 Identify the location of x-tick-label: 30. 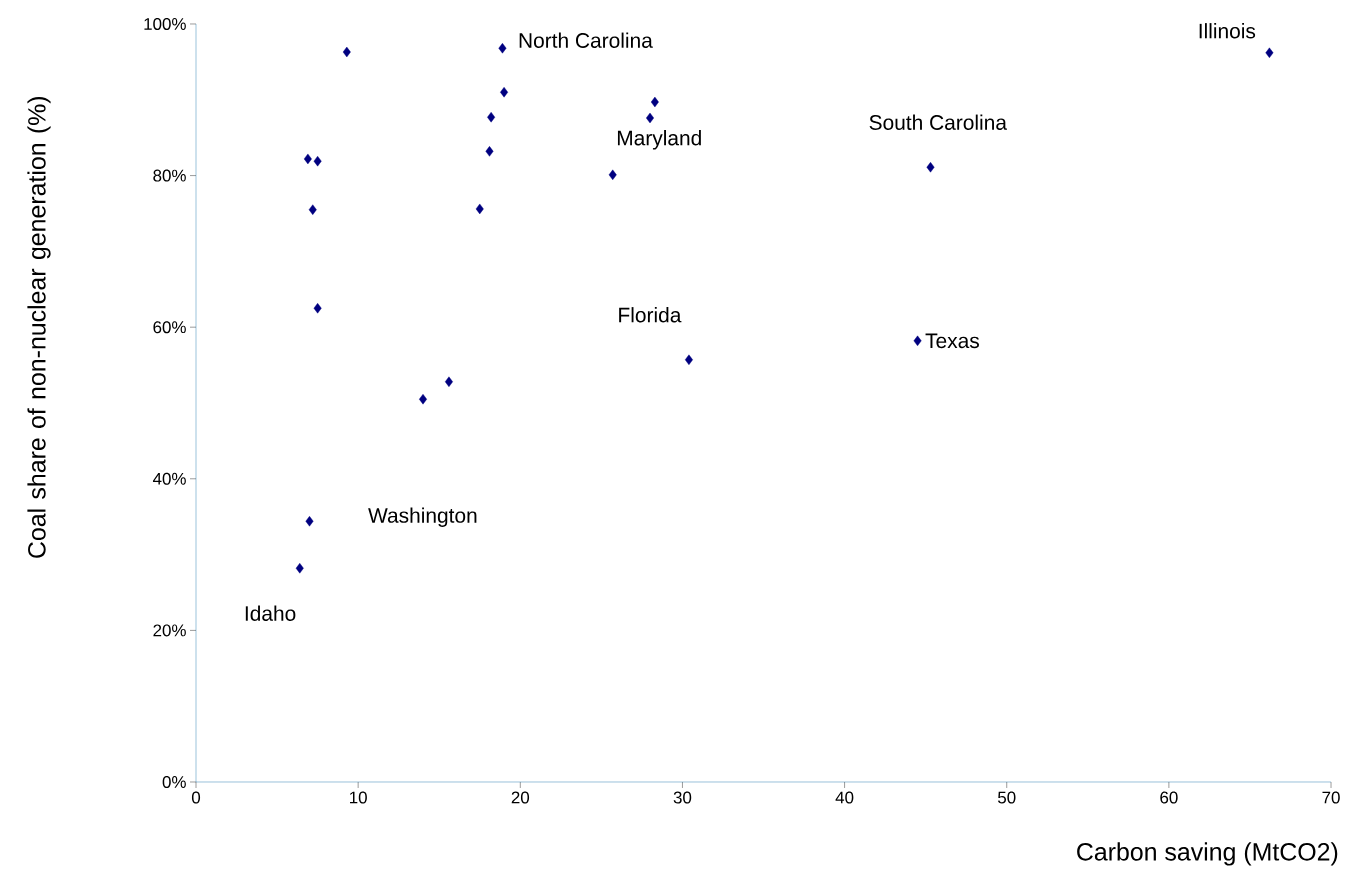
(682, 797).